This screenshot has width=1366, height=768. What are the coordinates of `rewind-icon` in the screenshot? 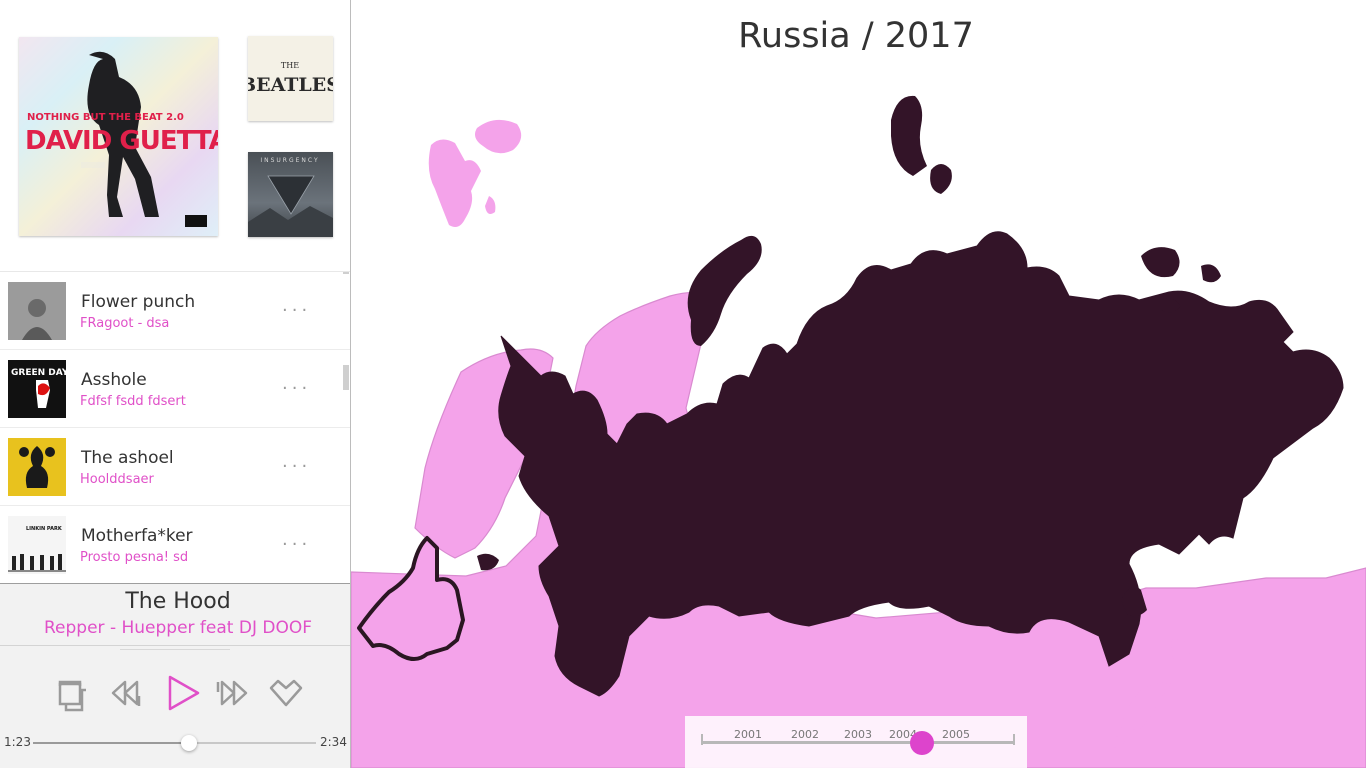 It's located at (126, 693).